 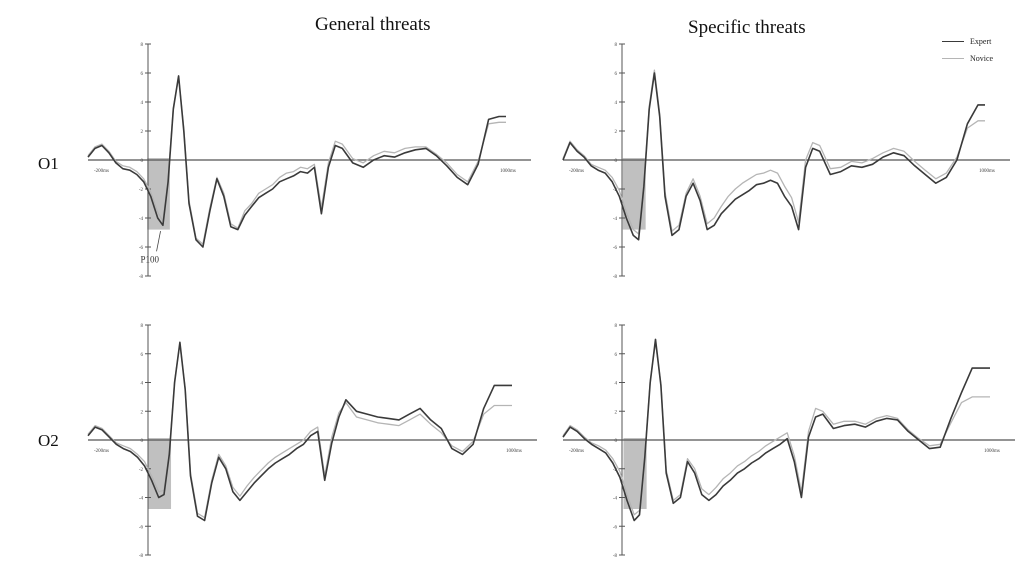 I want to click on panel-2-y-tick-label-4: 0, so click(x=616, y=161).